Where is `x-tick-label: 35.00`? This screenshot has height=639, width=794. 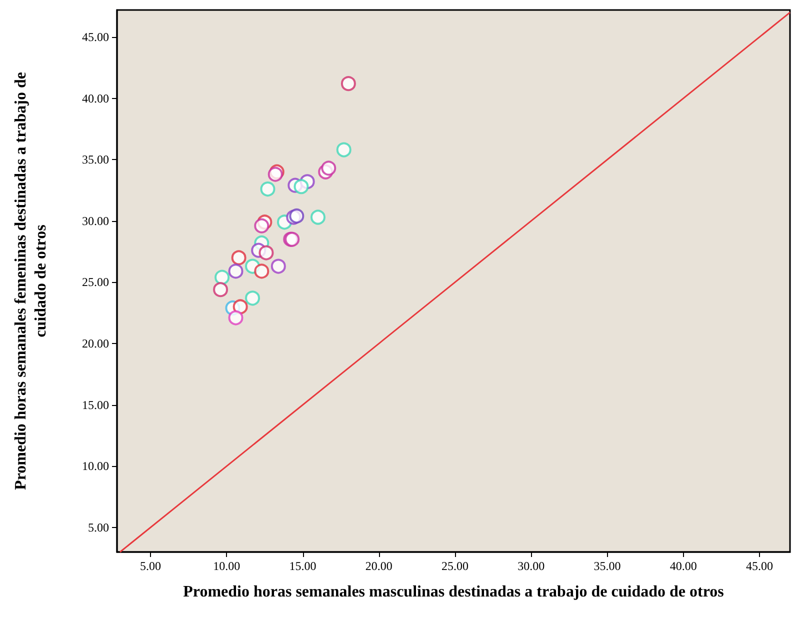 x-tick-label: 35.00 is located at coordinates (607, 566).